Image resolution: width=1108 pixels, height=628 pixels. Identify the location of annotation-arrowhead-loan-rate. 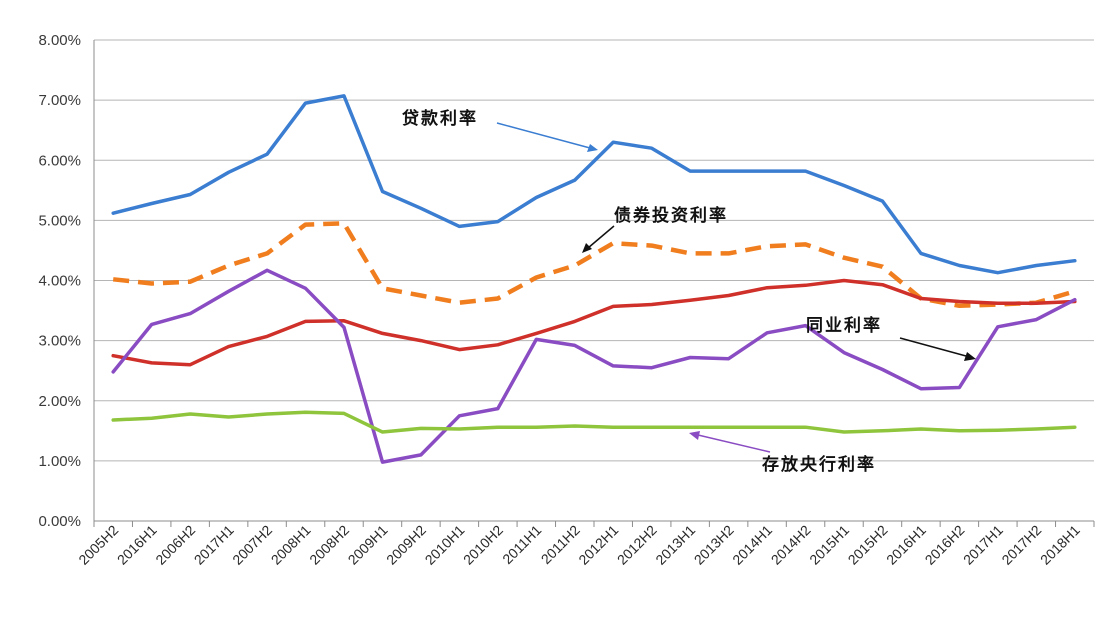
(592, 148).